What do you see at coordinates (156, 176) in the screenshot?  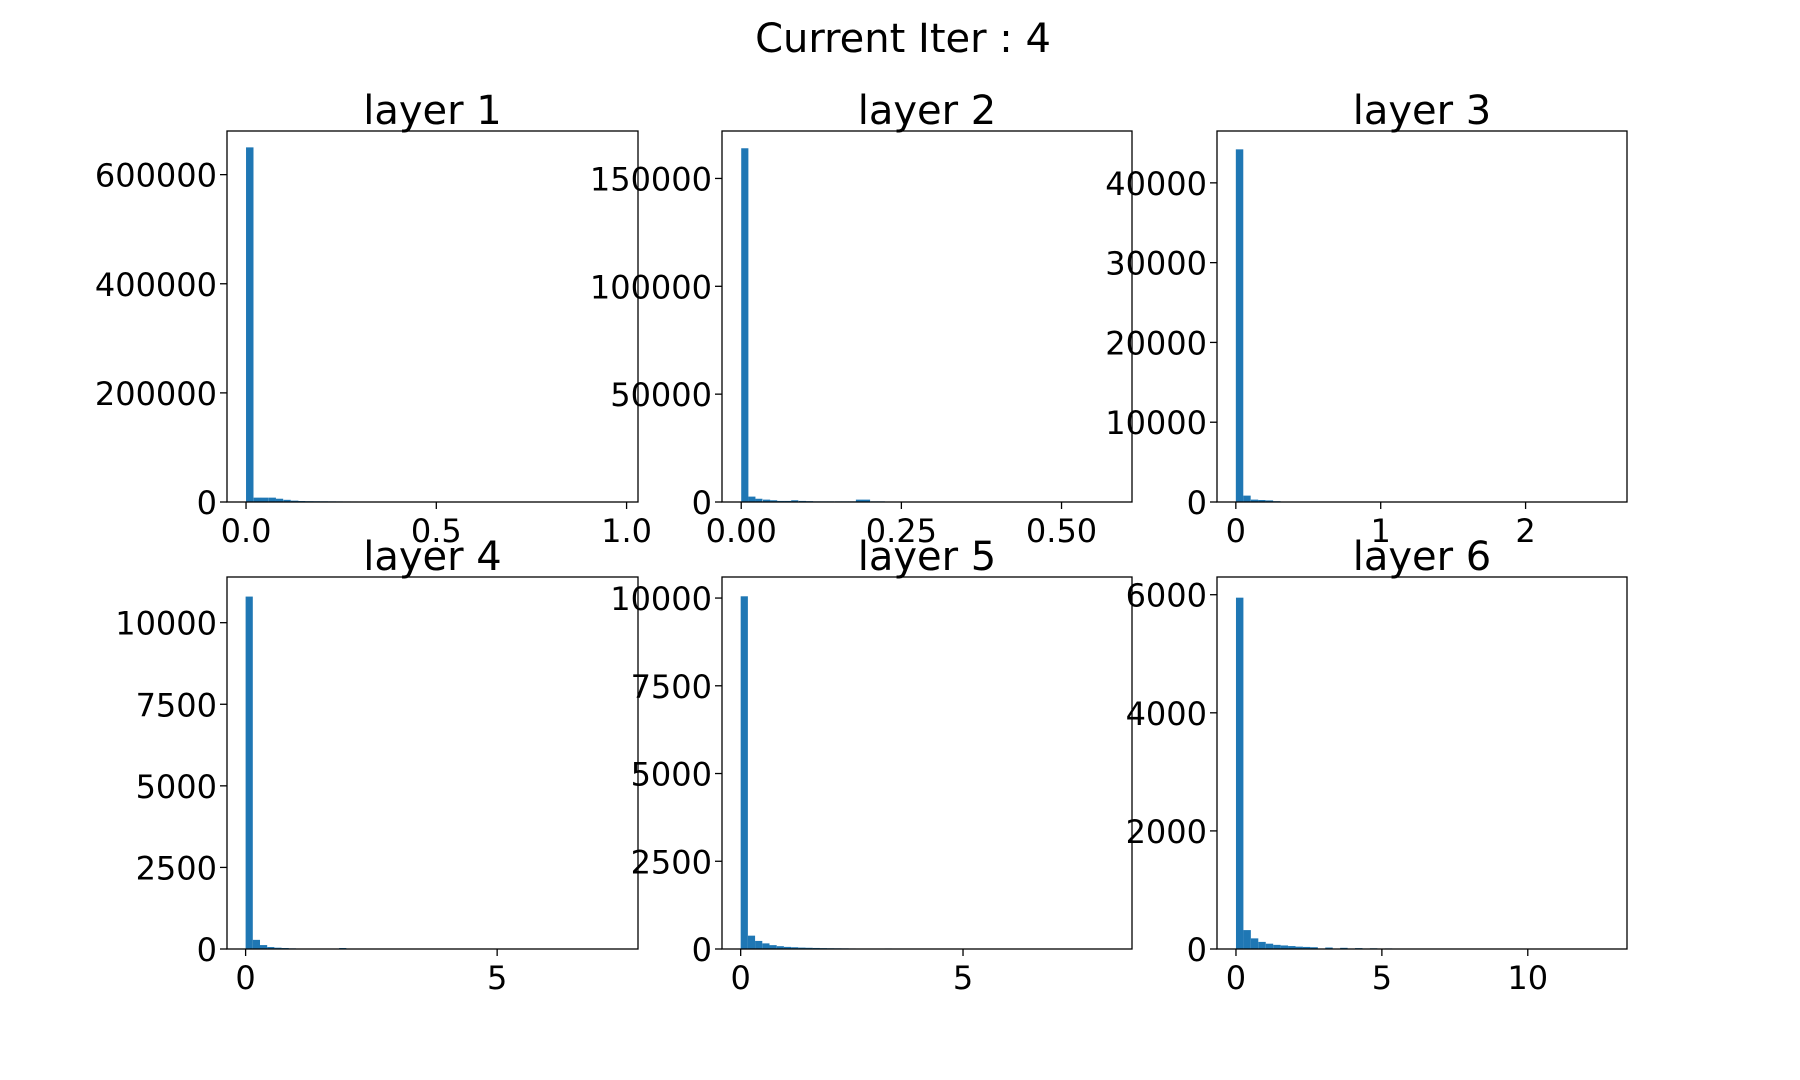 I see `y-tick-label: 600000` at bounding box center [156, 176].